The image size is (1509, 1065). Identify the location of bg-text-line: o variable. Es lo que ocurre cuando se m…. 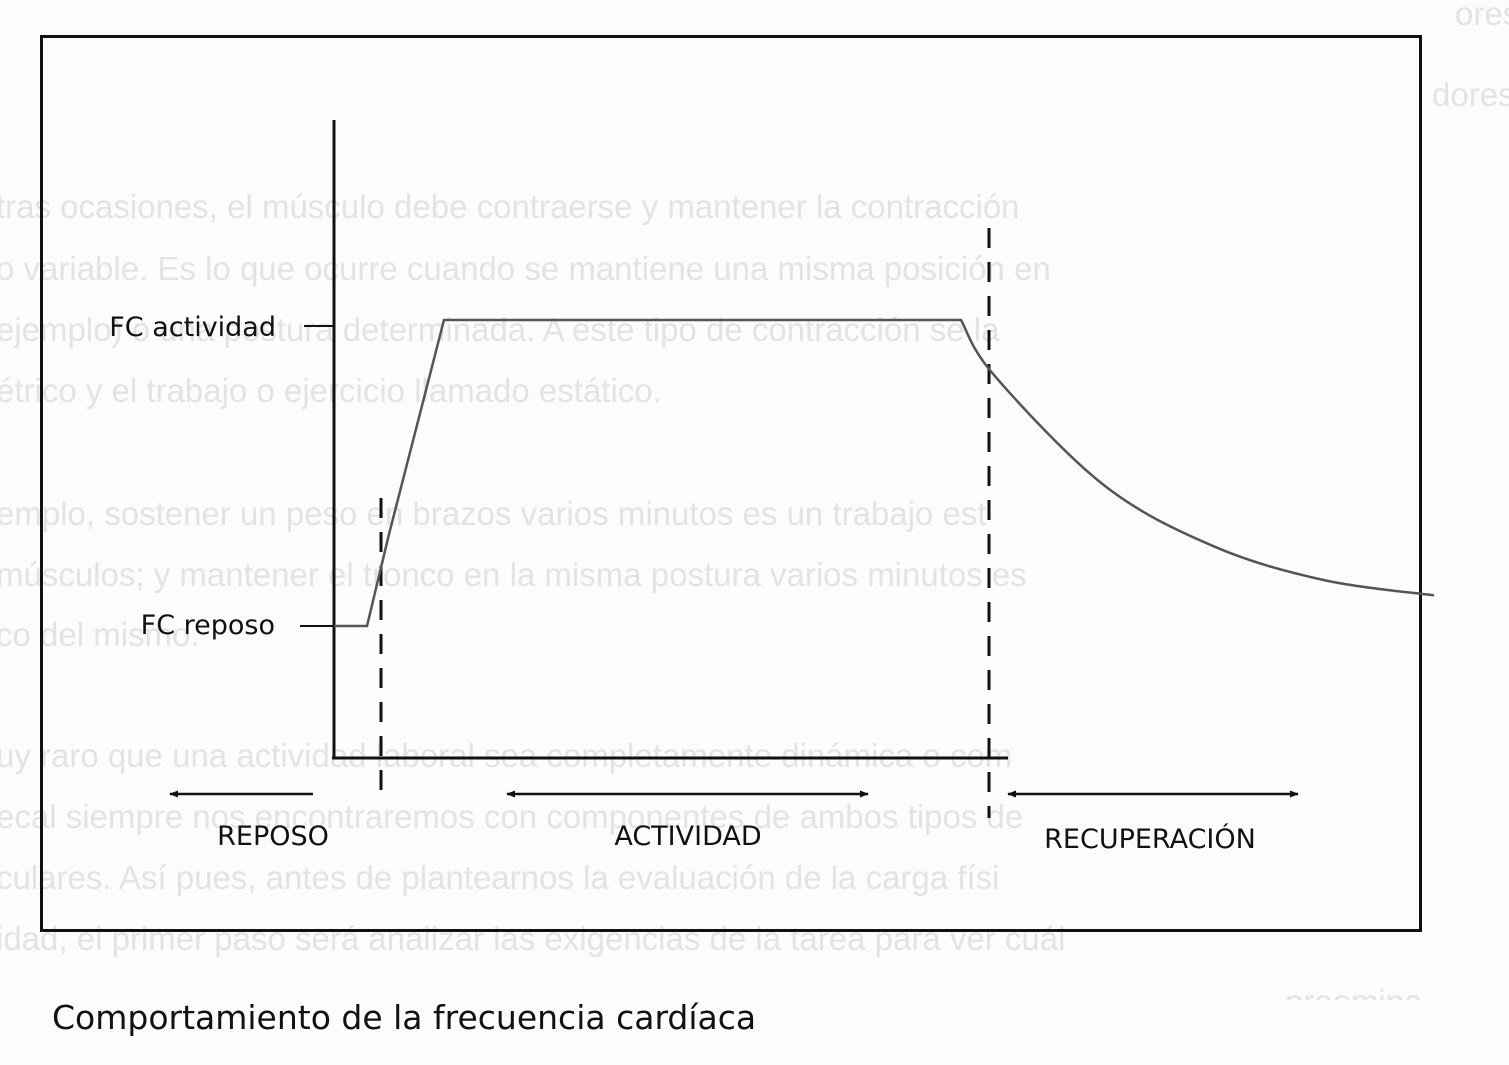
(525, 268).